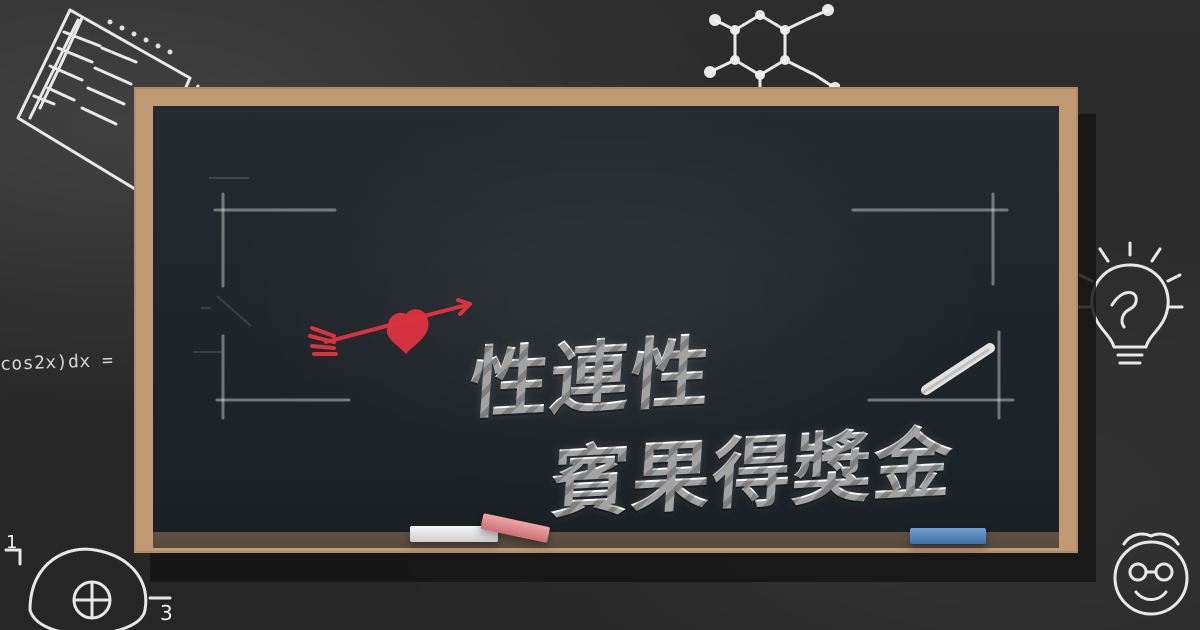  I want to click on headline-line-2: 賓果得獎金, so click(753, 466).